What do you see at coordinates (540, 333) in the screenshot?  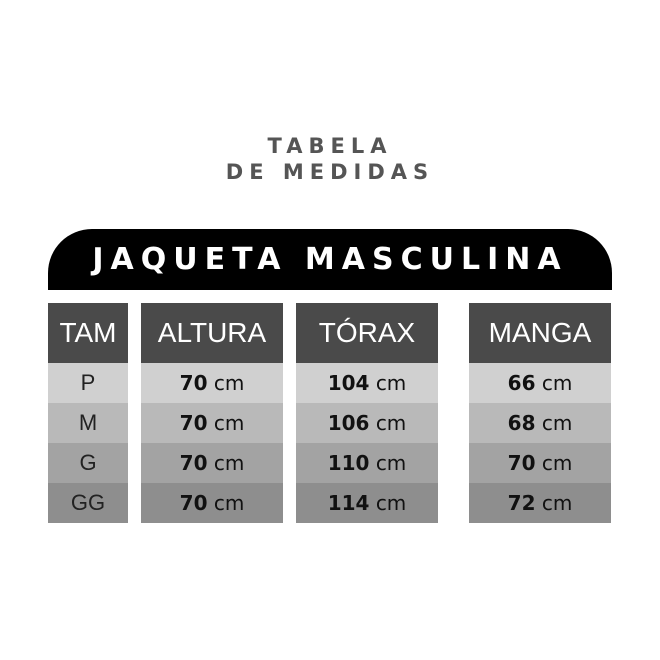 I see `column-header: MANGA` at bounding box center [540, 333].